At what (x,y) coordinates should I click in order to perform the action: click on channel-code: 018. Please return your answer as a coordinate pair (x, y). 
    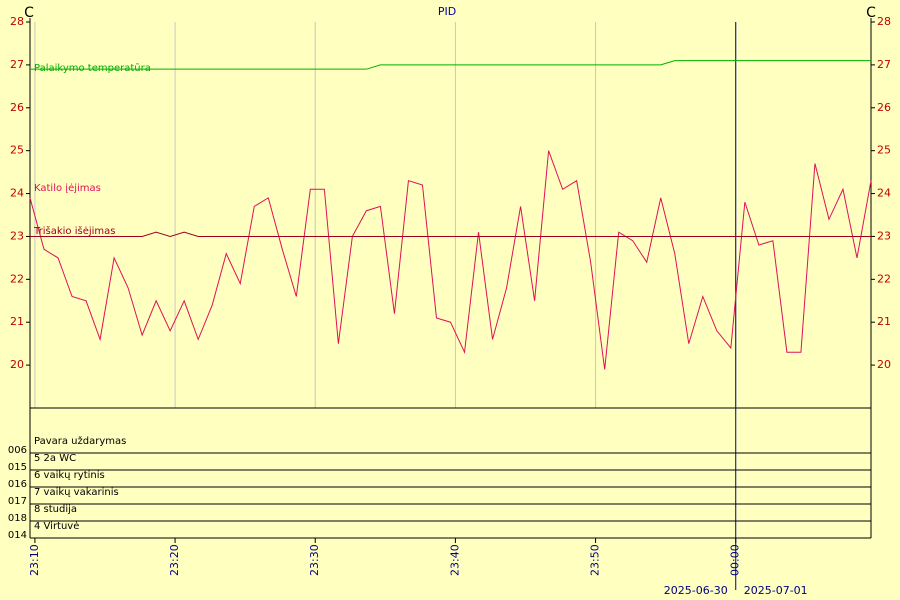
    Looking at the image, I should click on (17, 518).